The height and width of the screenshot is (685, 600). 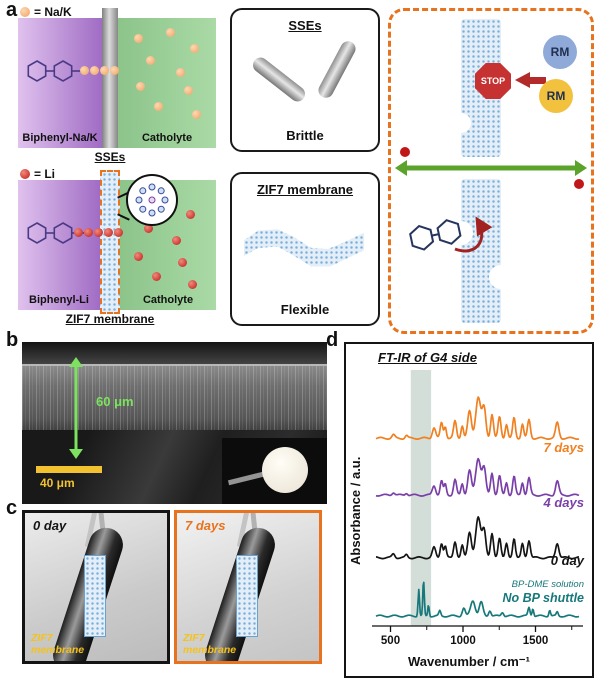 What do you see at coordinates (355, 511) in the screenshot?
I see `y-axis-label: Absorbance / a.u.` at bounding box center [355, 511].